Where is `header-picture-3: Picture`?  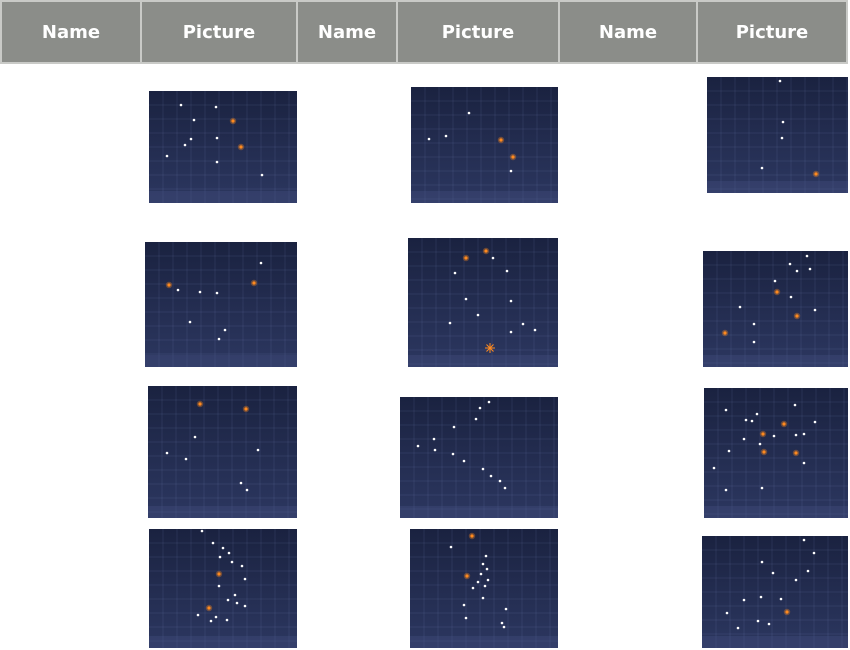
header-picture-3: Picture is located at coordinates (773, 32).